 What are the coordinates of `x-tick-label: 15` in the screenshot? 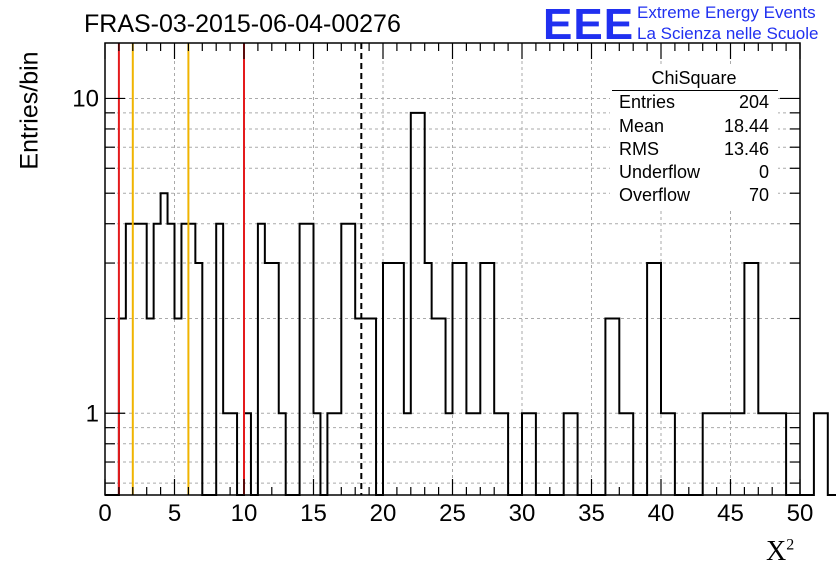 It's located at (313, 513).